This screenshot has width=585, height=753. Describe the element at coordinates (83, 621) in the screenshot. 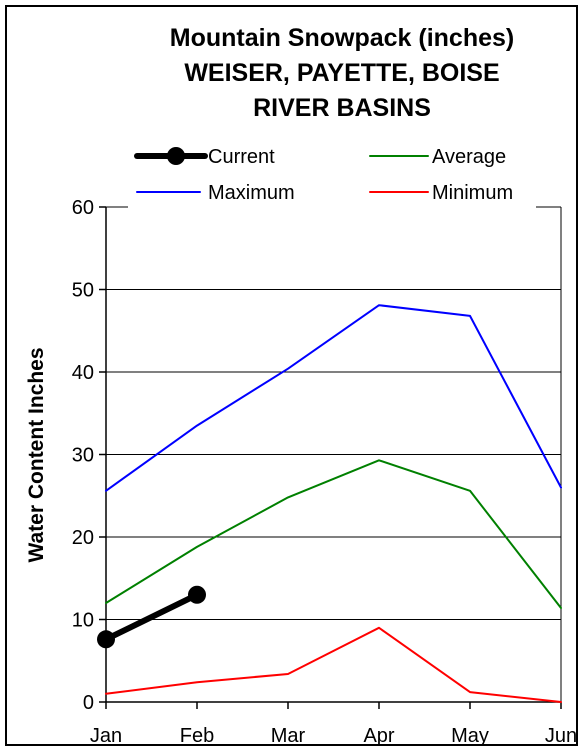

I see `y-tick-label-10: 10` at that location.